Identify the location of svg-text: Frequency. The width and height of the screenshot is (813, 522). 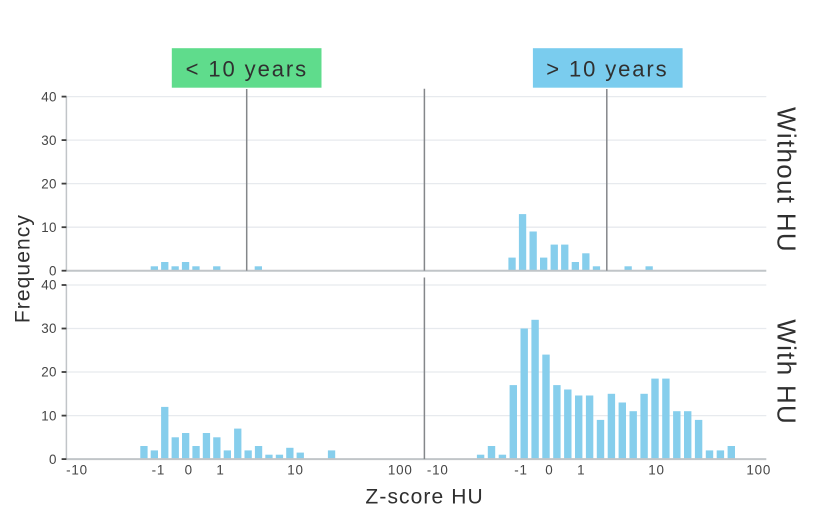
(23, 268).